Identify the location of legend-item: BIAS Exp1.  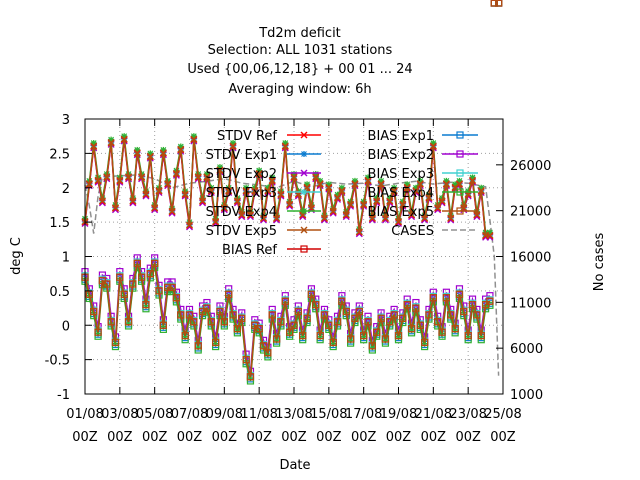
(423, 136).